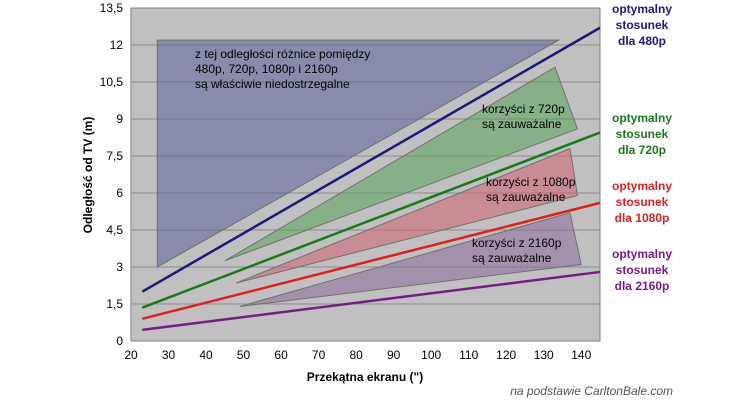 The image size is (749, 400). Describe the element at coordinates (431, 355) in the screenshot. I see `x-tick-label: 100` at that location.